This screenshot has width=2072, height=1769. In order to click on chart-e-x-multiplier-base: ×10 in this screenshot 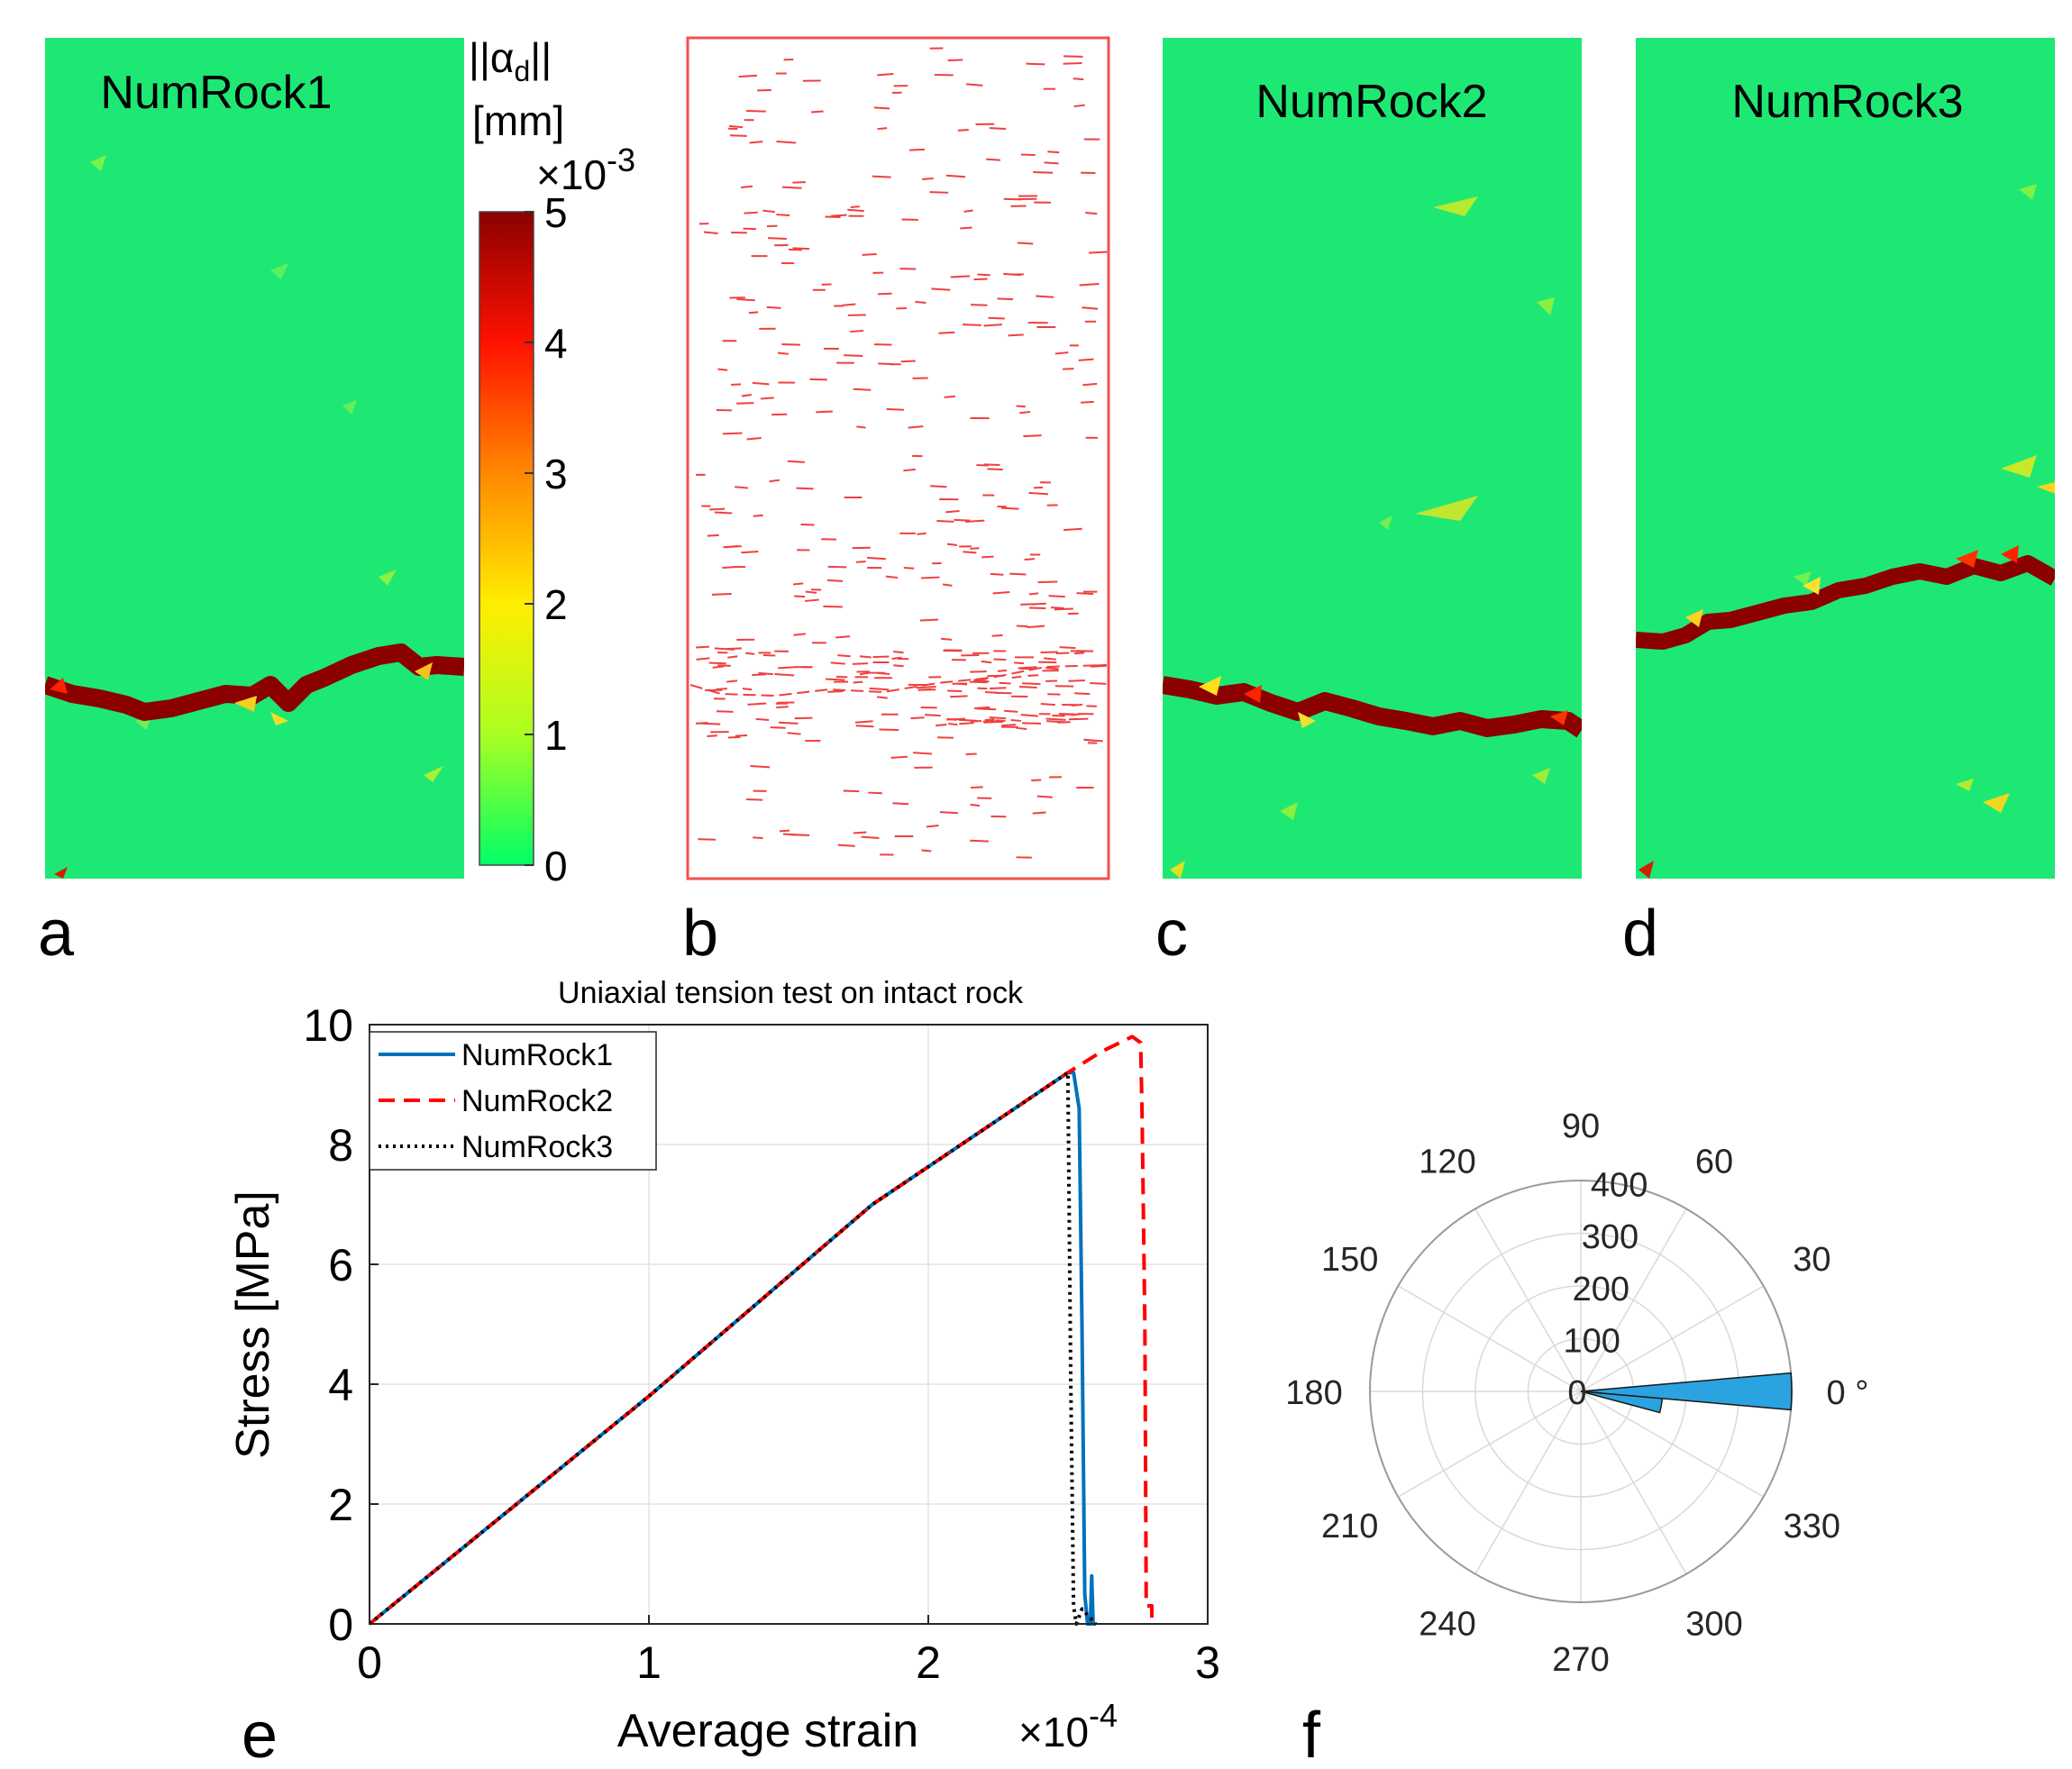, I will do `click(1053, 1732)`.